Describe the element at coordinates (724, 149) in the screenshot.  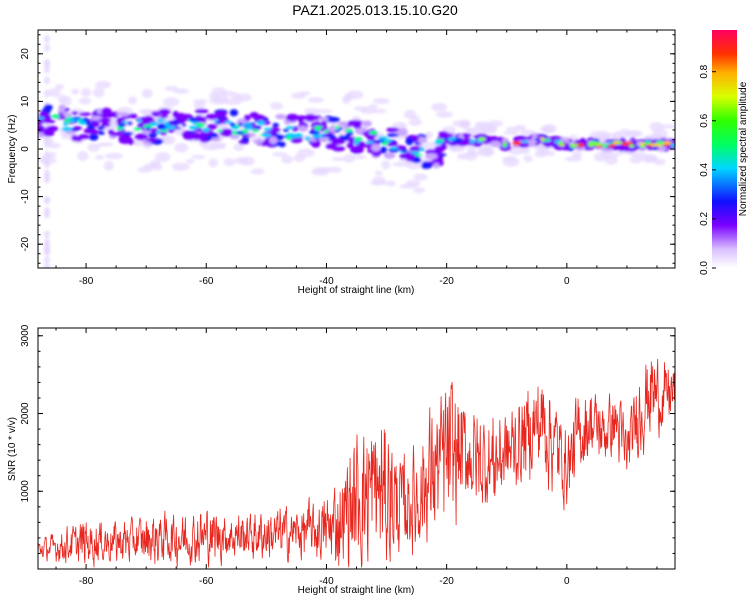
I see `colorbar-gradient` at that location.